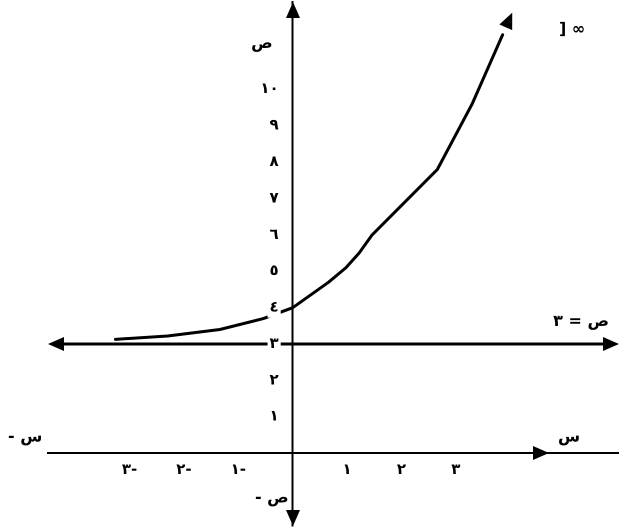  I want to click on annotation: - ص, so click(271, 496).